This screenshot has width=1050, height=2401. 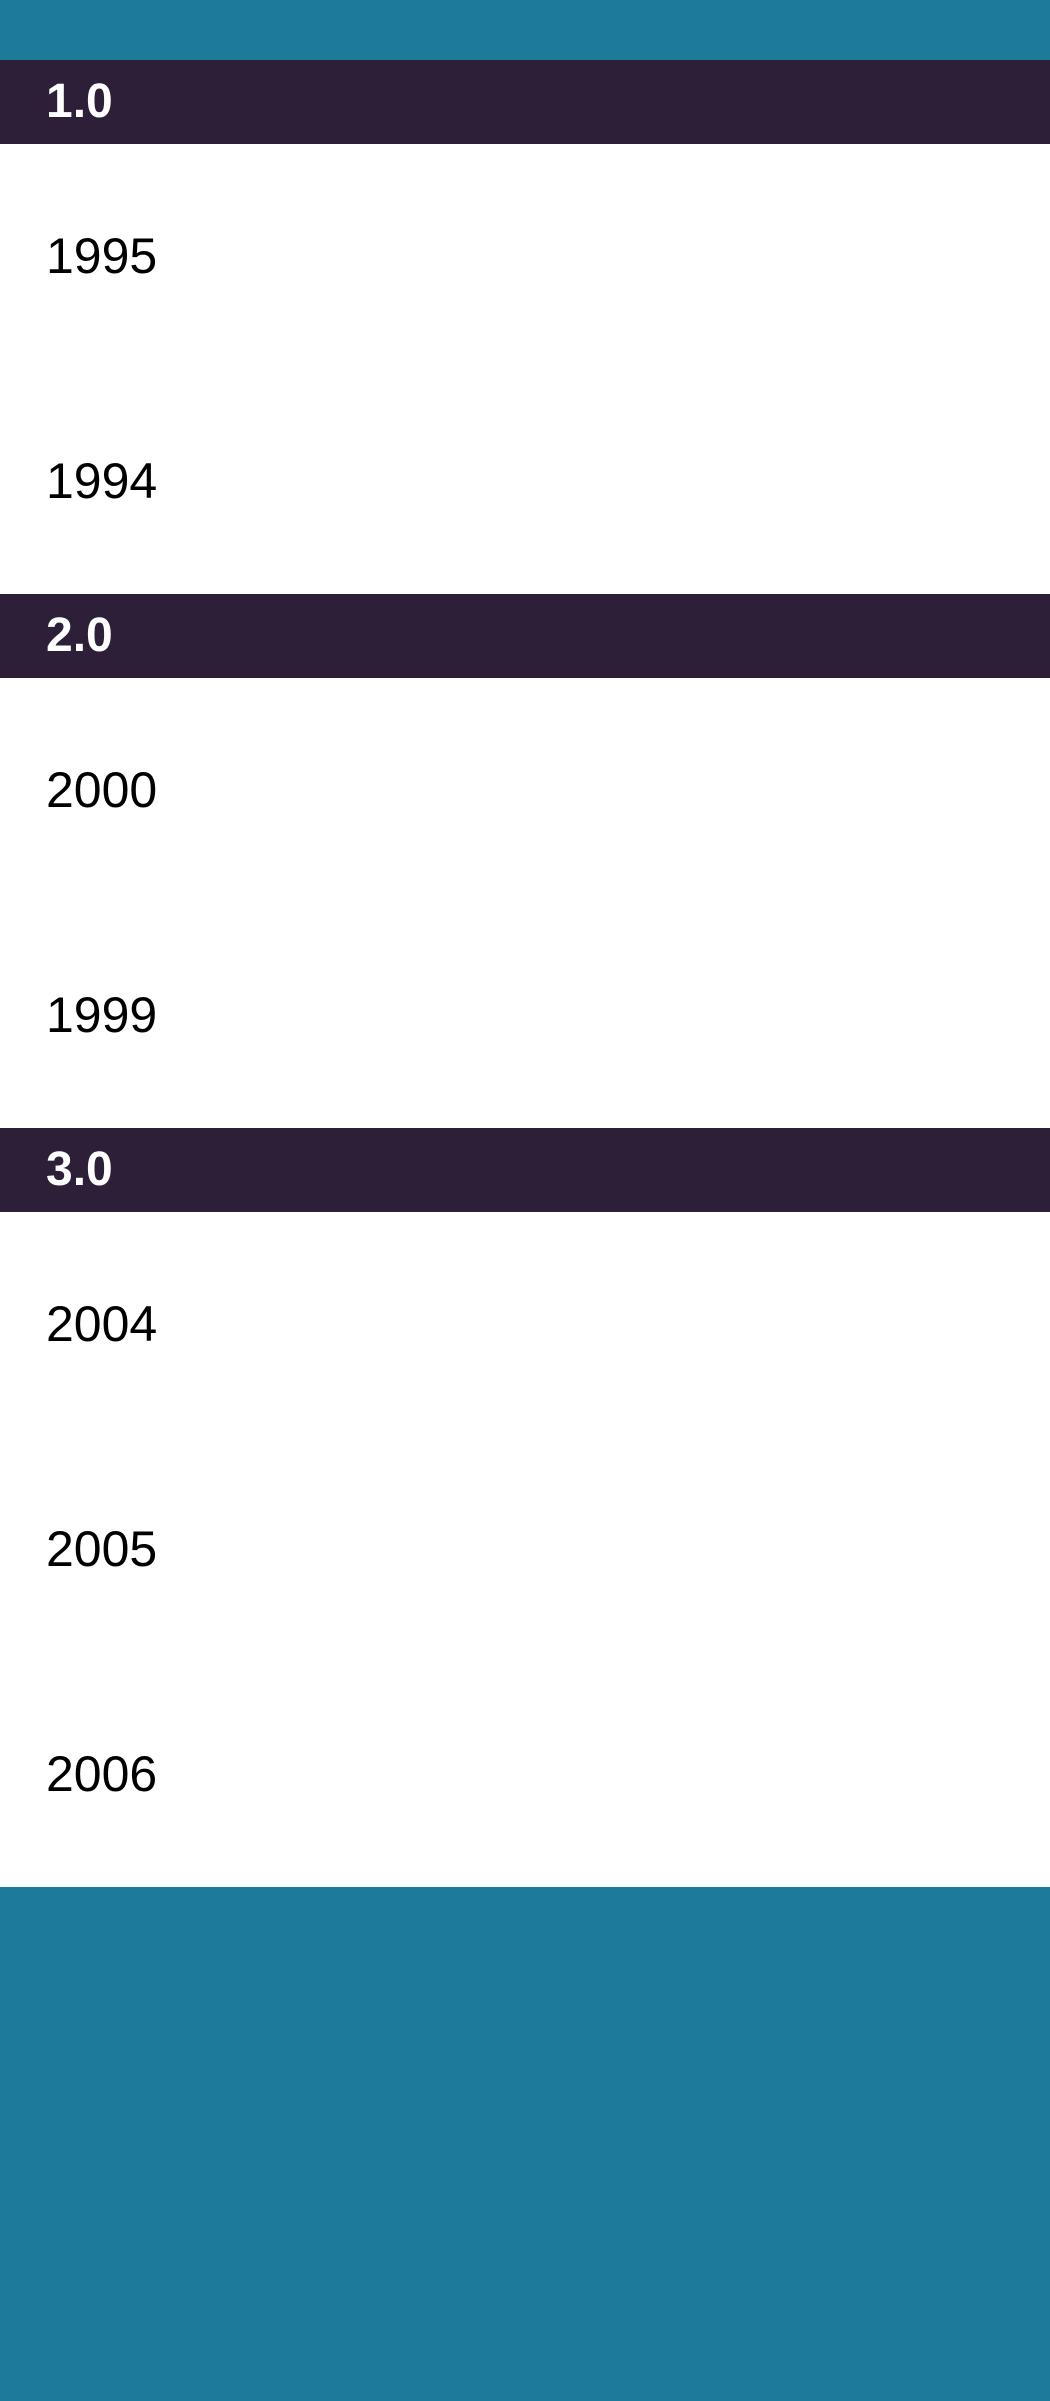 What do you see at coordinates (102, 1774) in the screenshot?
I see `list-item: 2006` at bounding box center [102, 1774].